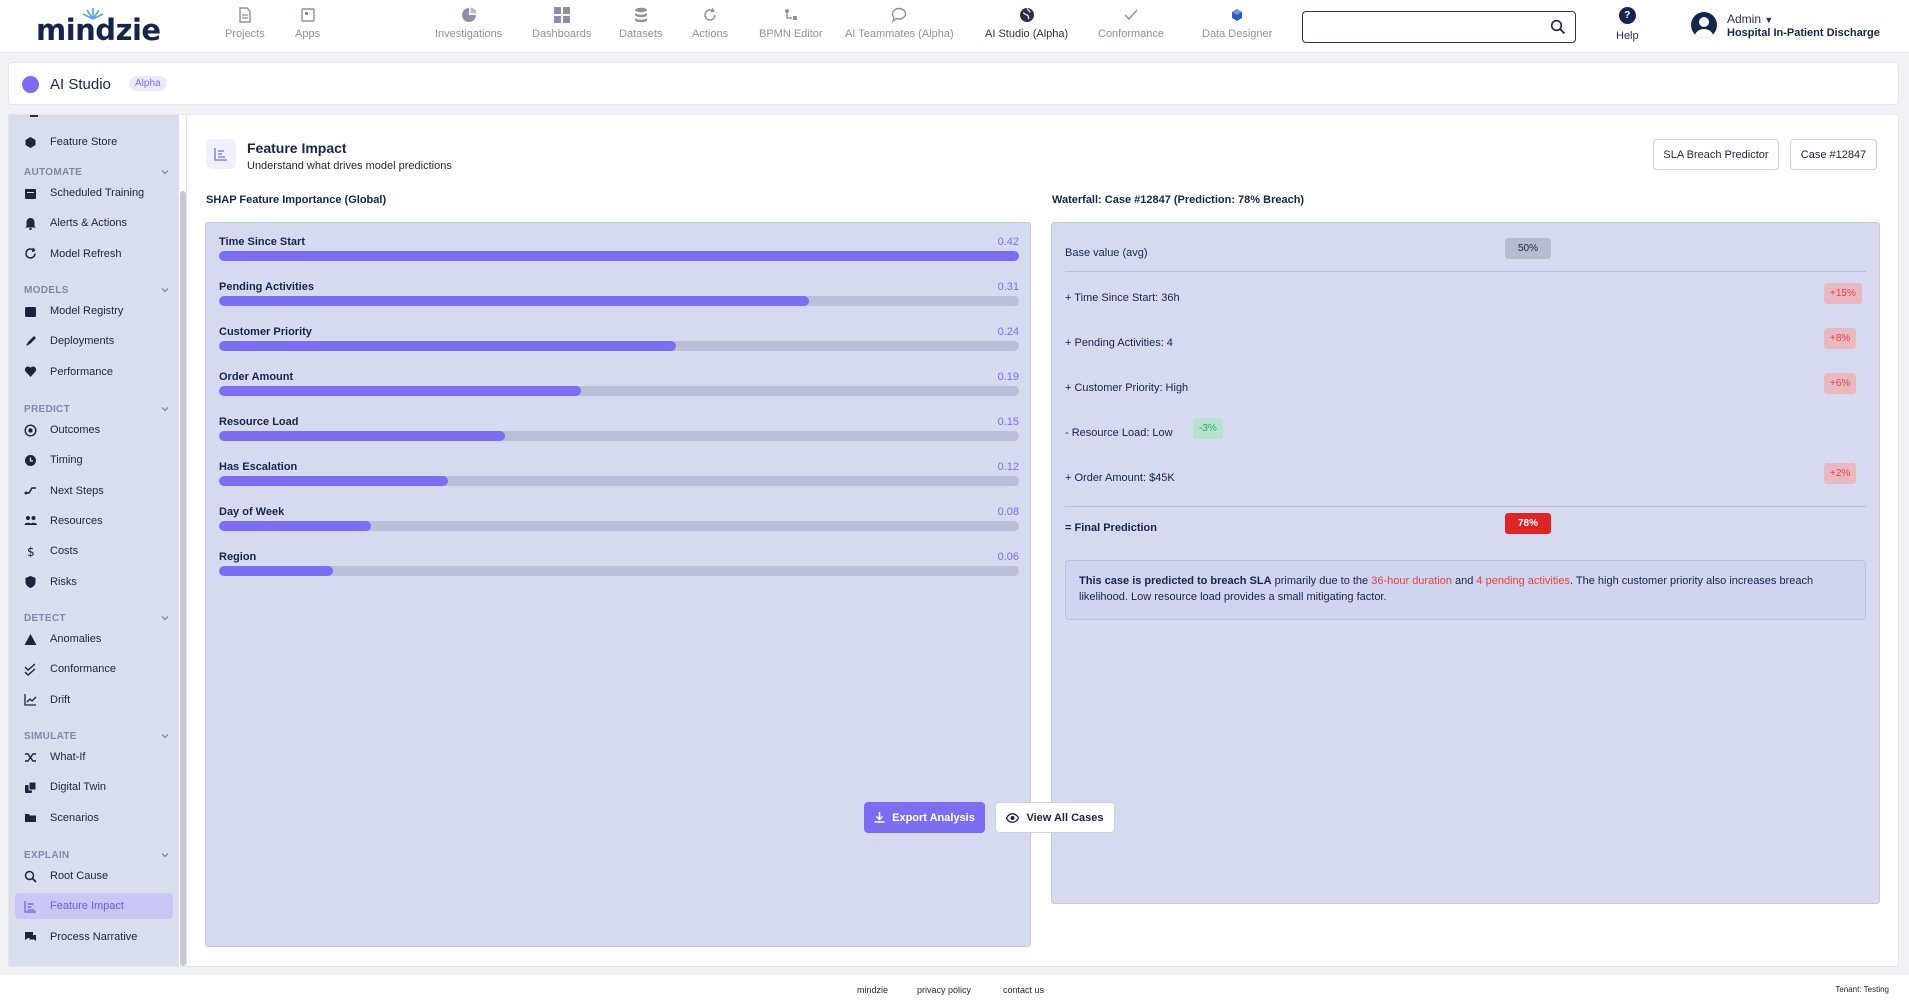 The image size is (1909, 1001). Describe the element at coordinates (710, 23) in the screenshot. I see `nav-actions: Actions` at that location.